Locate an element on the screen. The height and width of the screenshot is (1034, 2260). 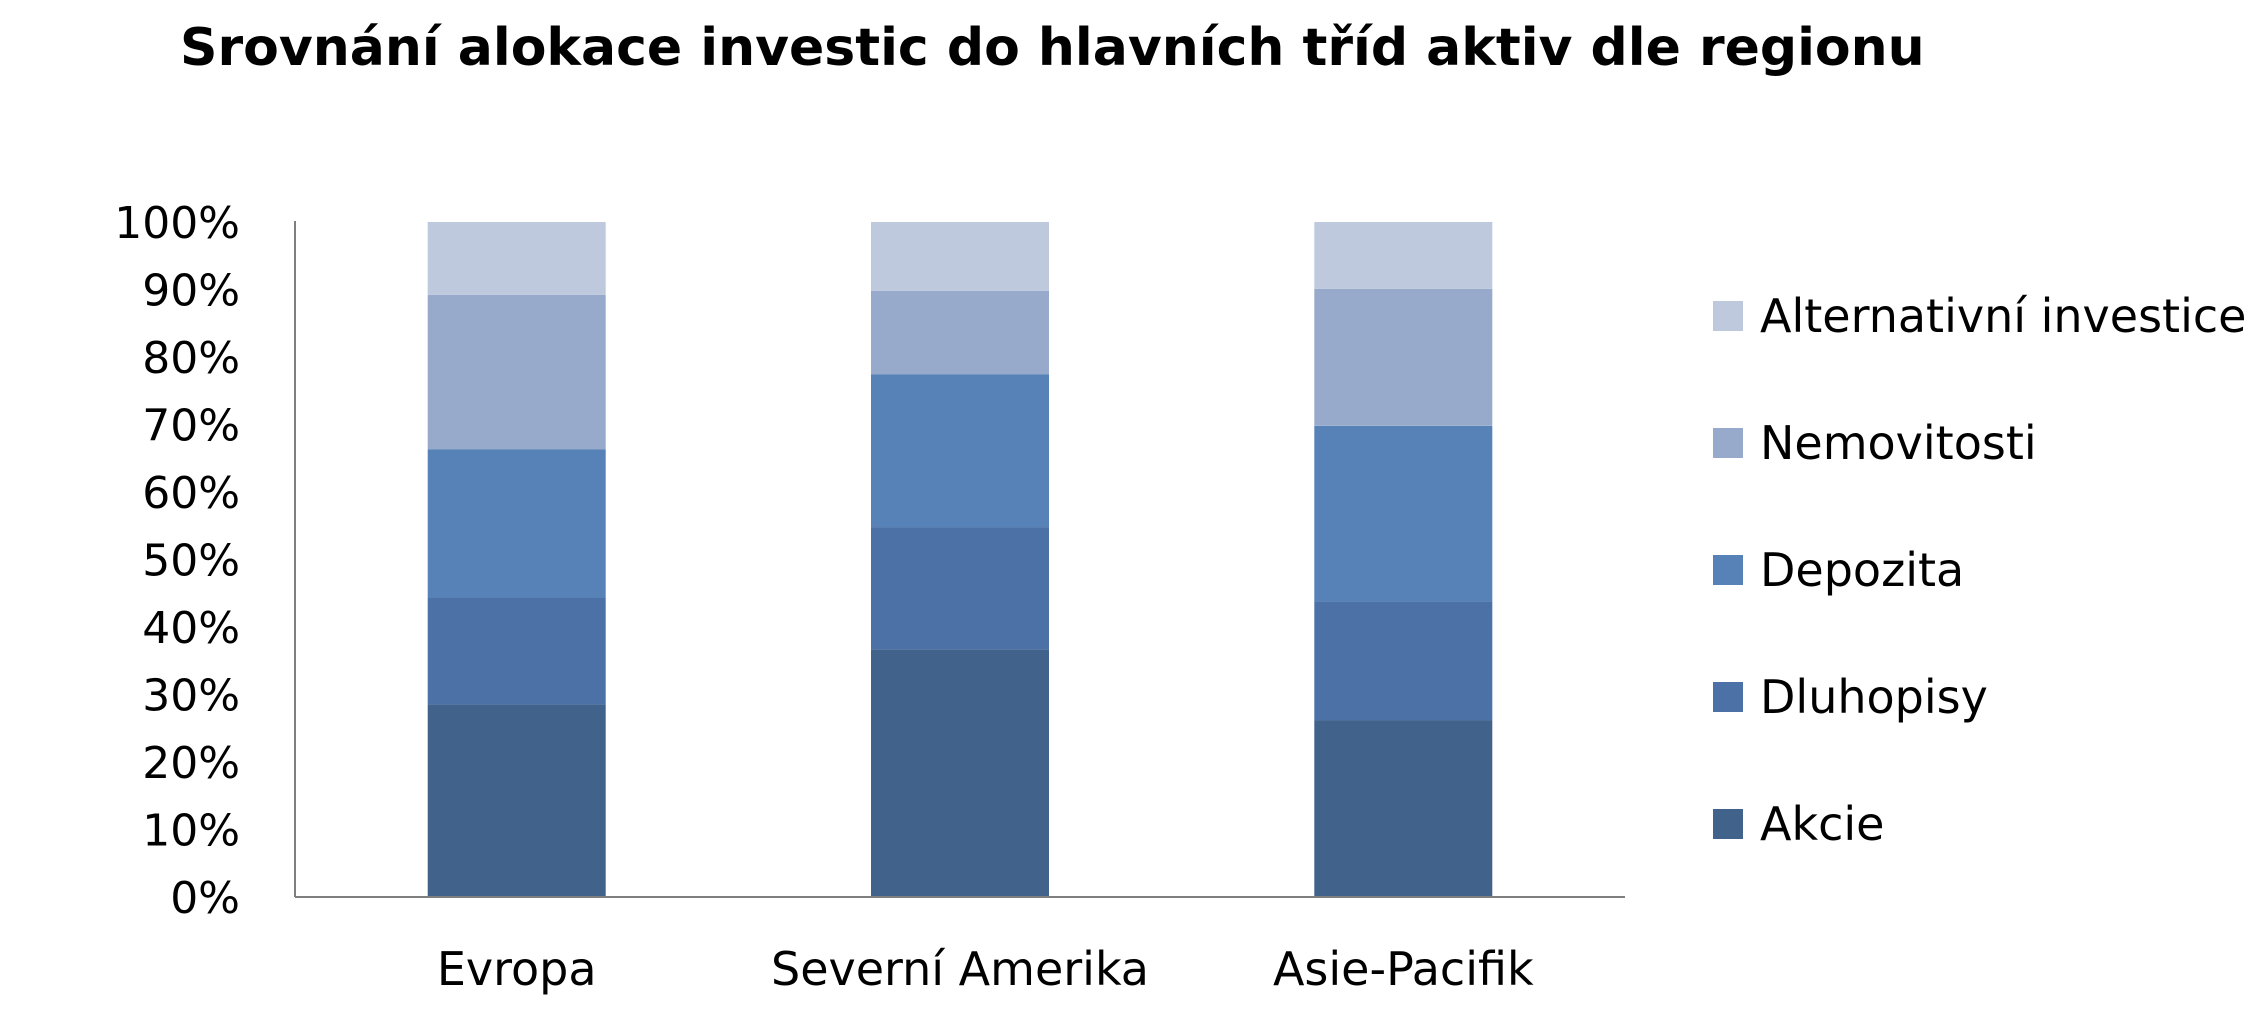
y-tick-label: 50% is located at coordinates (191, 561).